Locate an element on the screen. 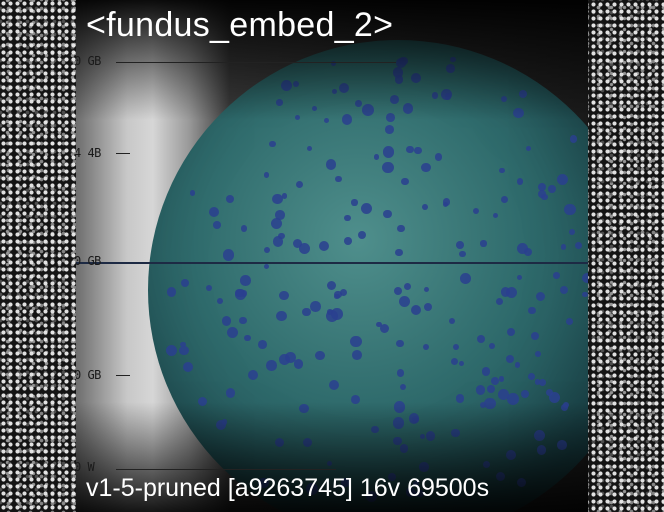 The image size is (664, 512). axis-tick-label: 0 W is located at coordinates (85, 467).